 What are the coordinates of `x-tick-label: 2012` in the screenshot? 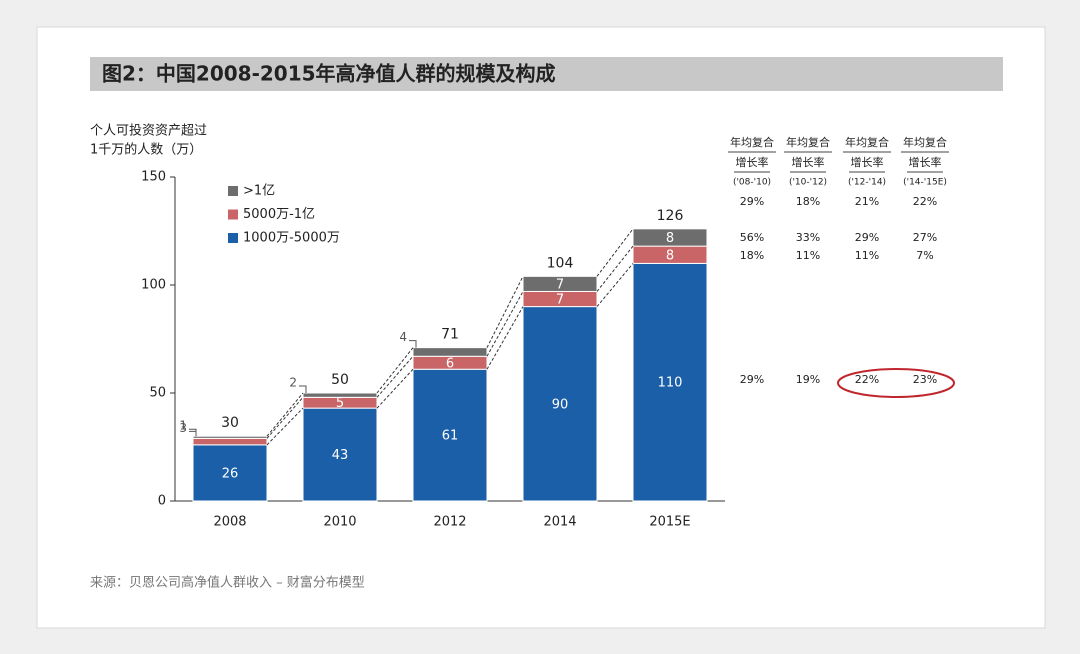 It's located at (449, 522).